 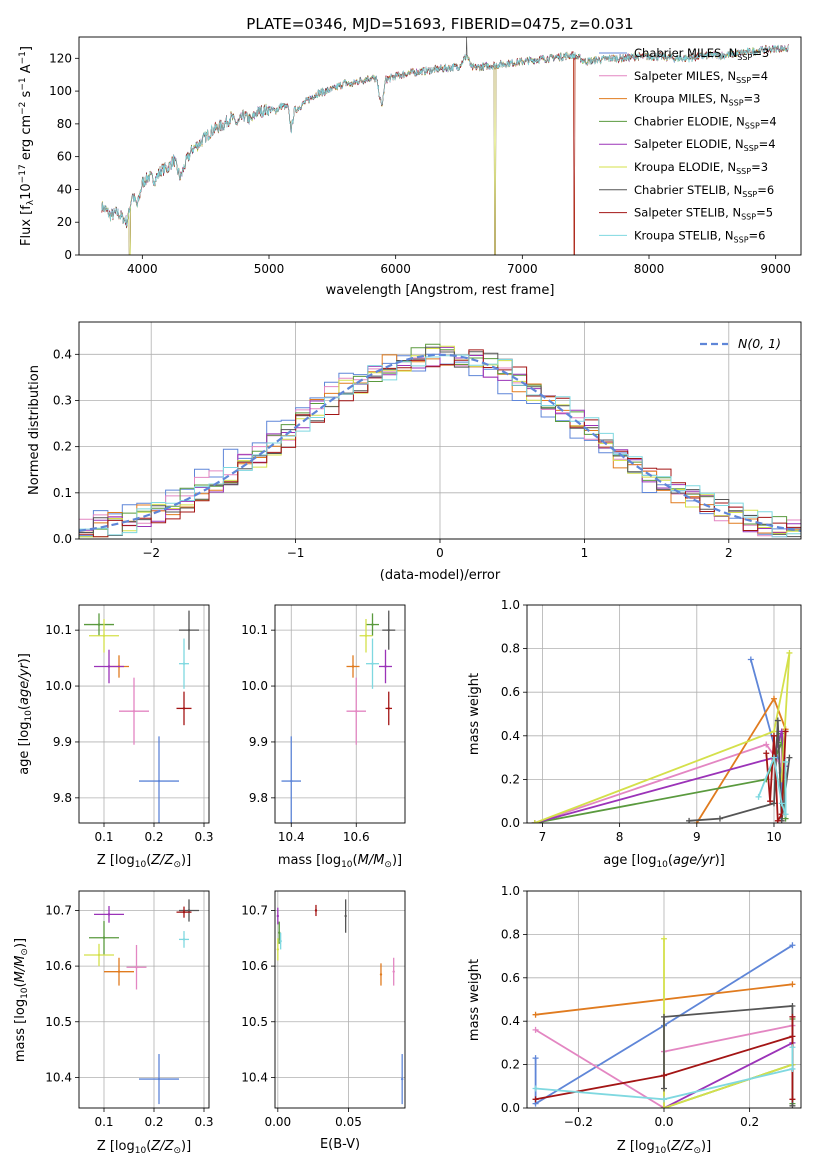 I want to click on x-tick-label: 0.2, so click(x=749, y=1122).